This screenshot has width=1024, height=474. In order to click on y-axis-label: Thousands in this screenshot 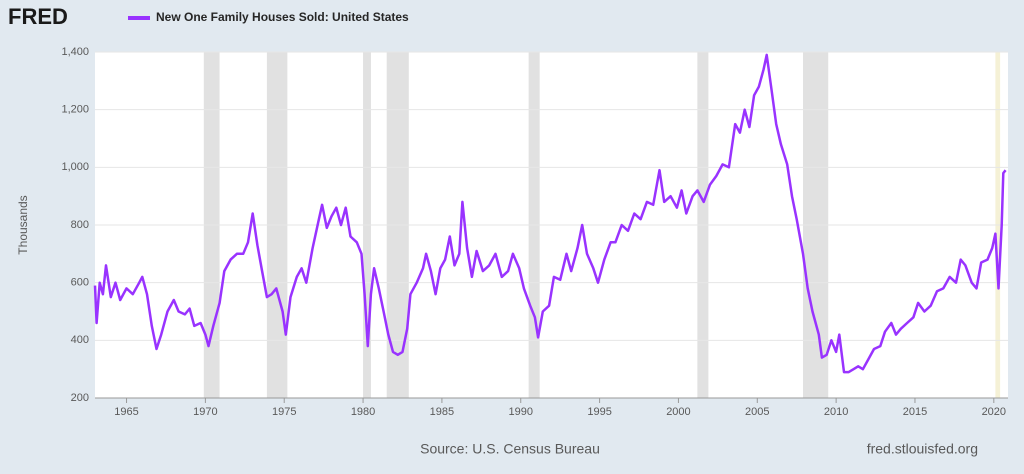, I will do `click(23, 224)`.